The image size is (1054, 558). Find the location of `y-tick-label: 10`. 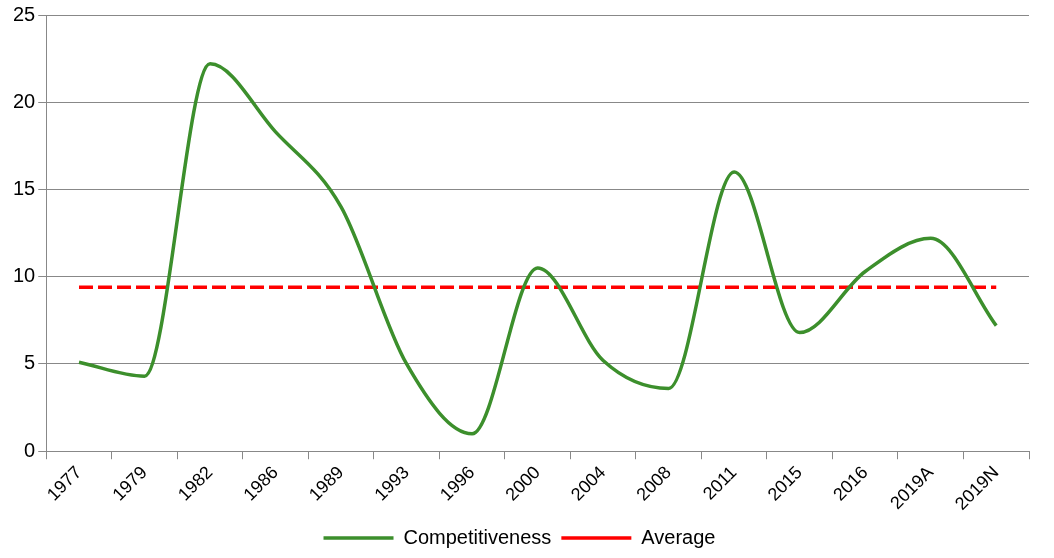

y-tick-label: 10 is located at coordinates (24, 275).